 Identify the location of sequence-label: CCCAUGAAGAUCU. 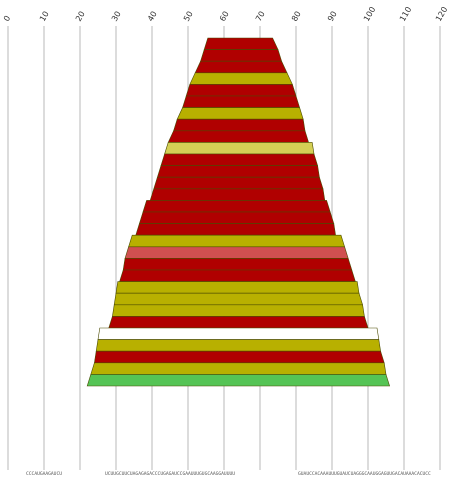
(44, 474).